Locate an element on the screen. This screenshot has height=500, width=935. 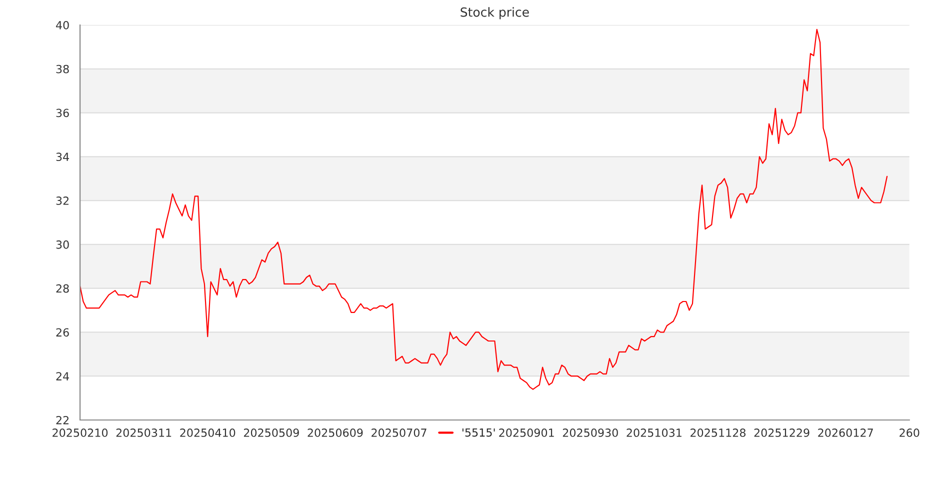
x-tick-label: 20251229 is located at coordinates (782, 432).